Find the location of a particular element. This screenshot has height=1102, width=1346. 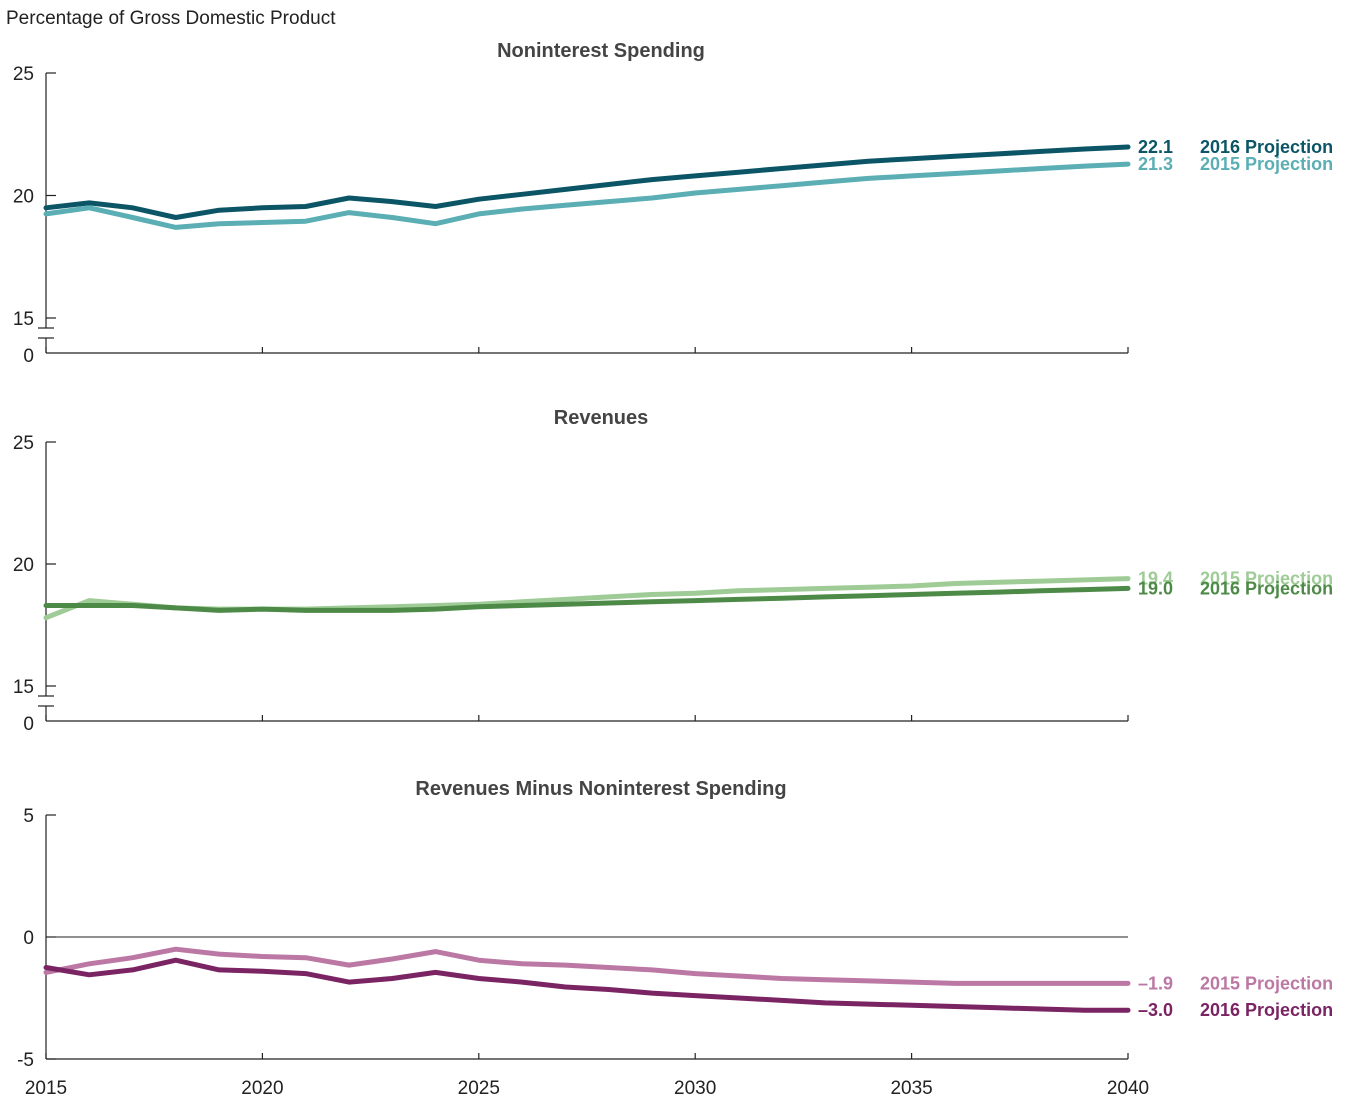

series-end-value: 19.0 is located at coordinates (1155, 588).